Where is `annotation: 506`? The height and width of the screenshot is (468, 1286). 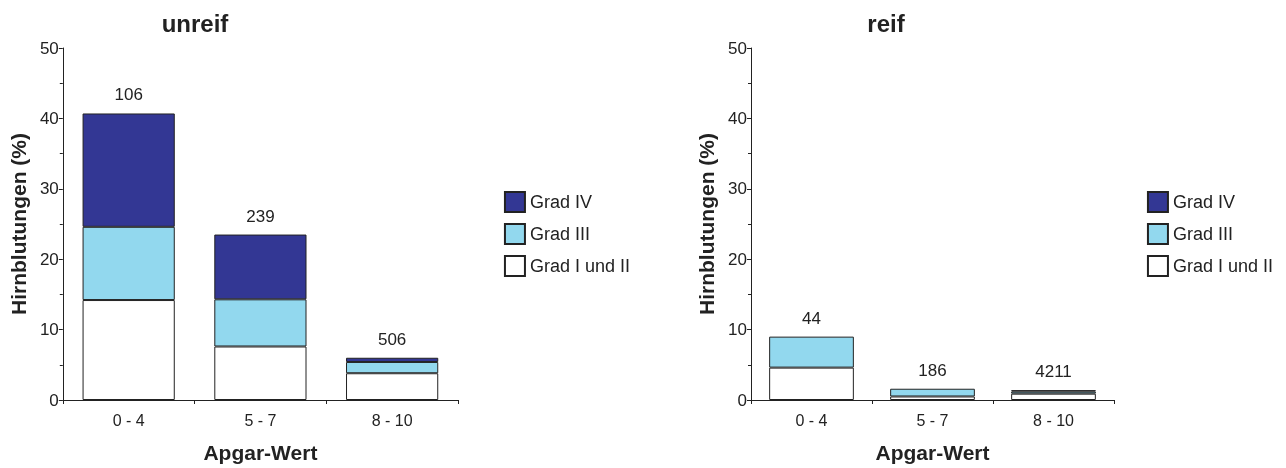
annotation: 506 is located at coordinates (392, 339).